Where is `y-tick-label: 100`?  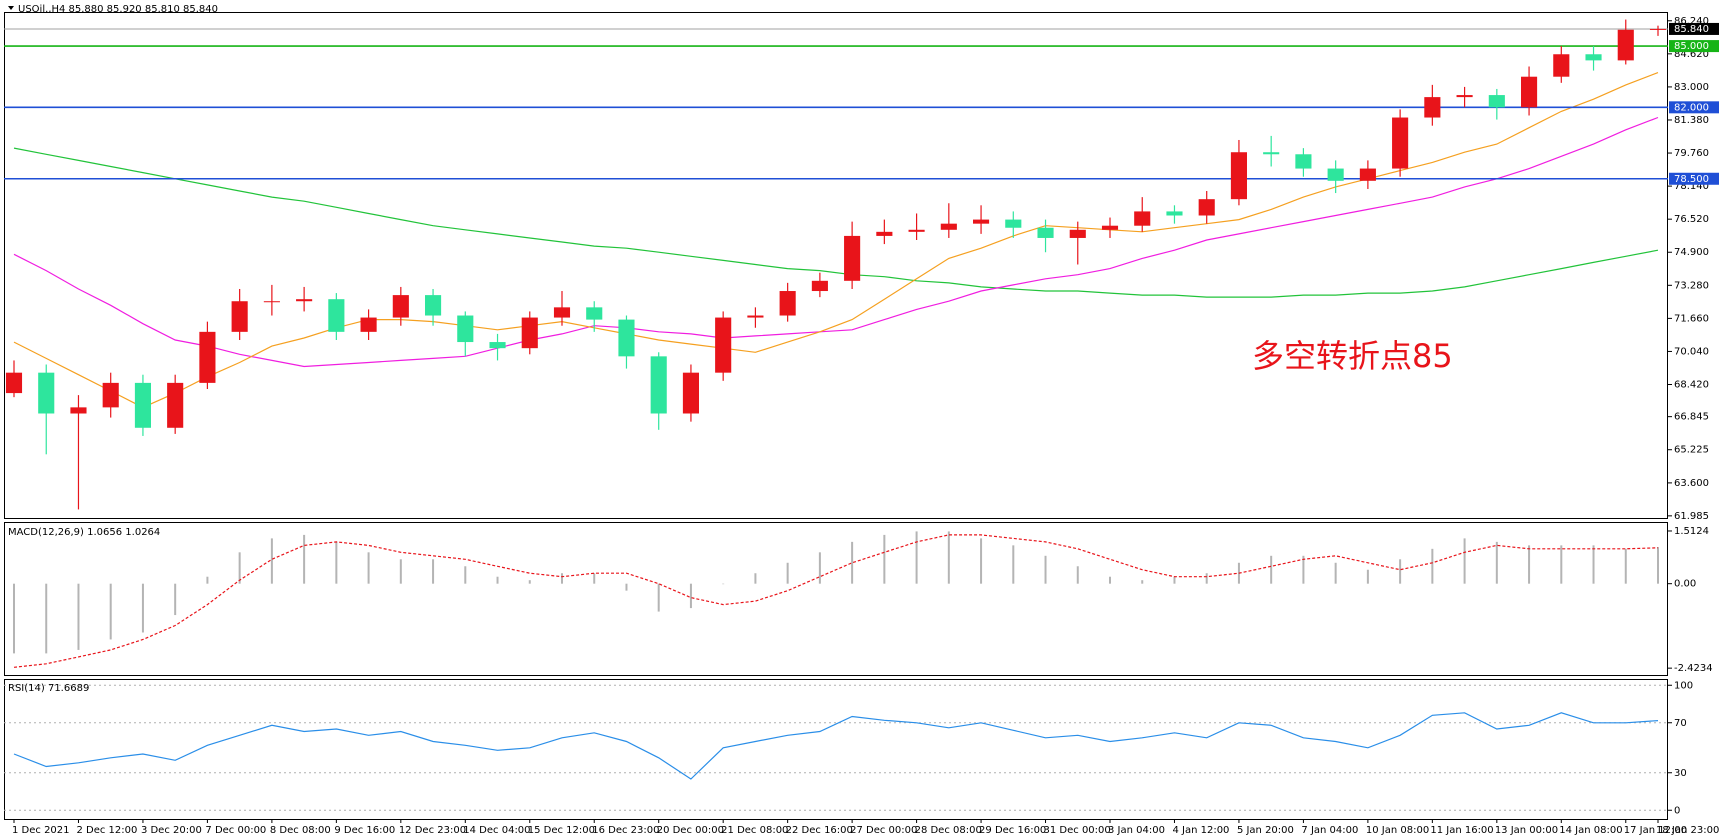 y-tick-label: 100 is located at coordinates (1683, 685).